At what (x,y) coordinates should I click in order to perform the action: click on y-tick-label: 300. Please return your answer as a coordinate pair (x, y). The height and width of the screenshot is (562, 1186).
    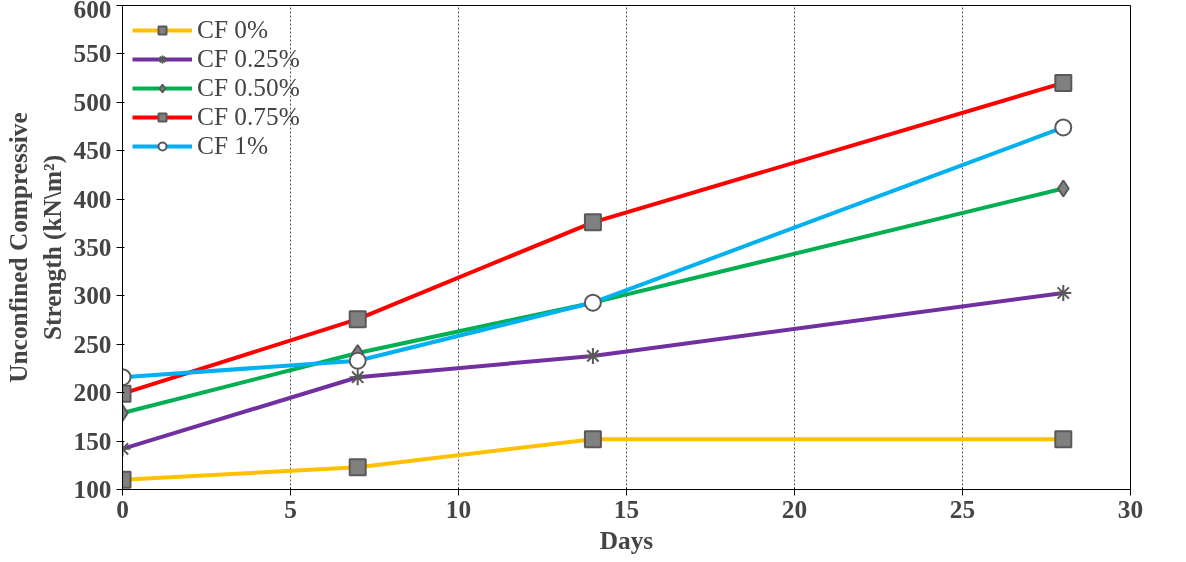
    Looking at the image, I should click on (92, 295).